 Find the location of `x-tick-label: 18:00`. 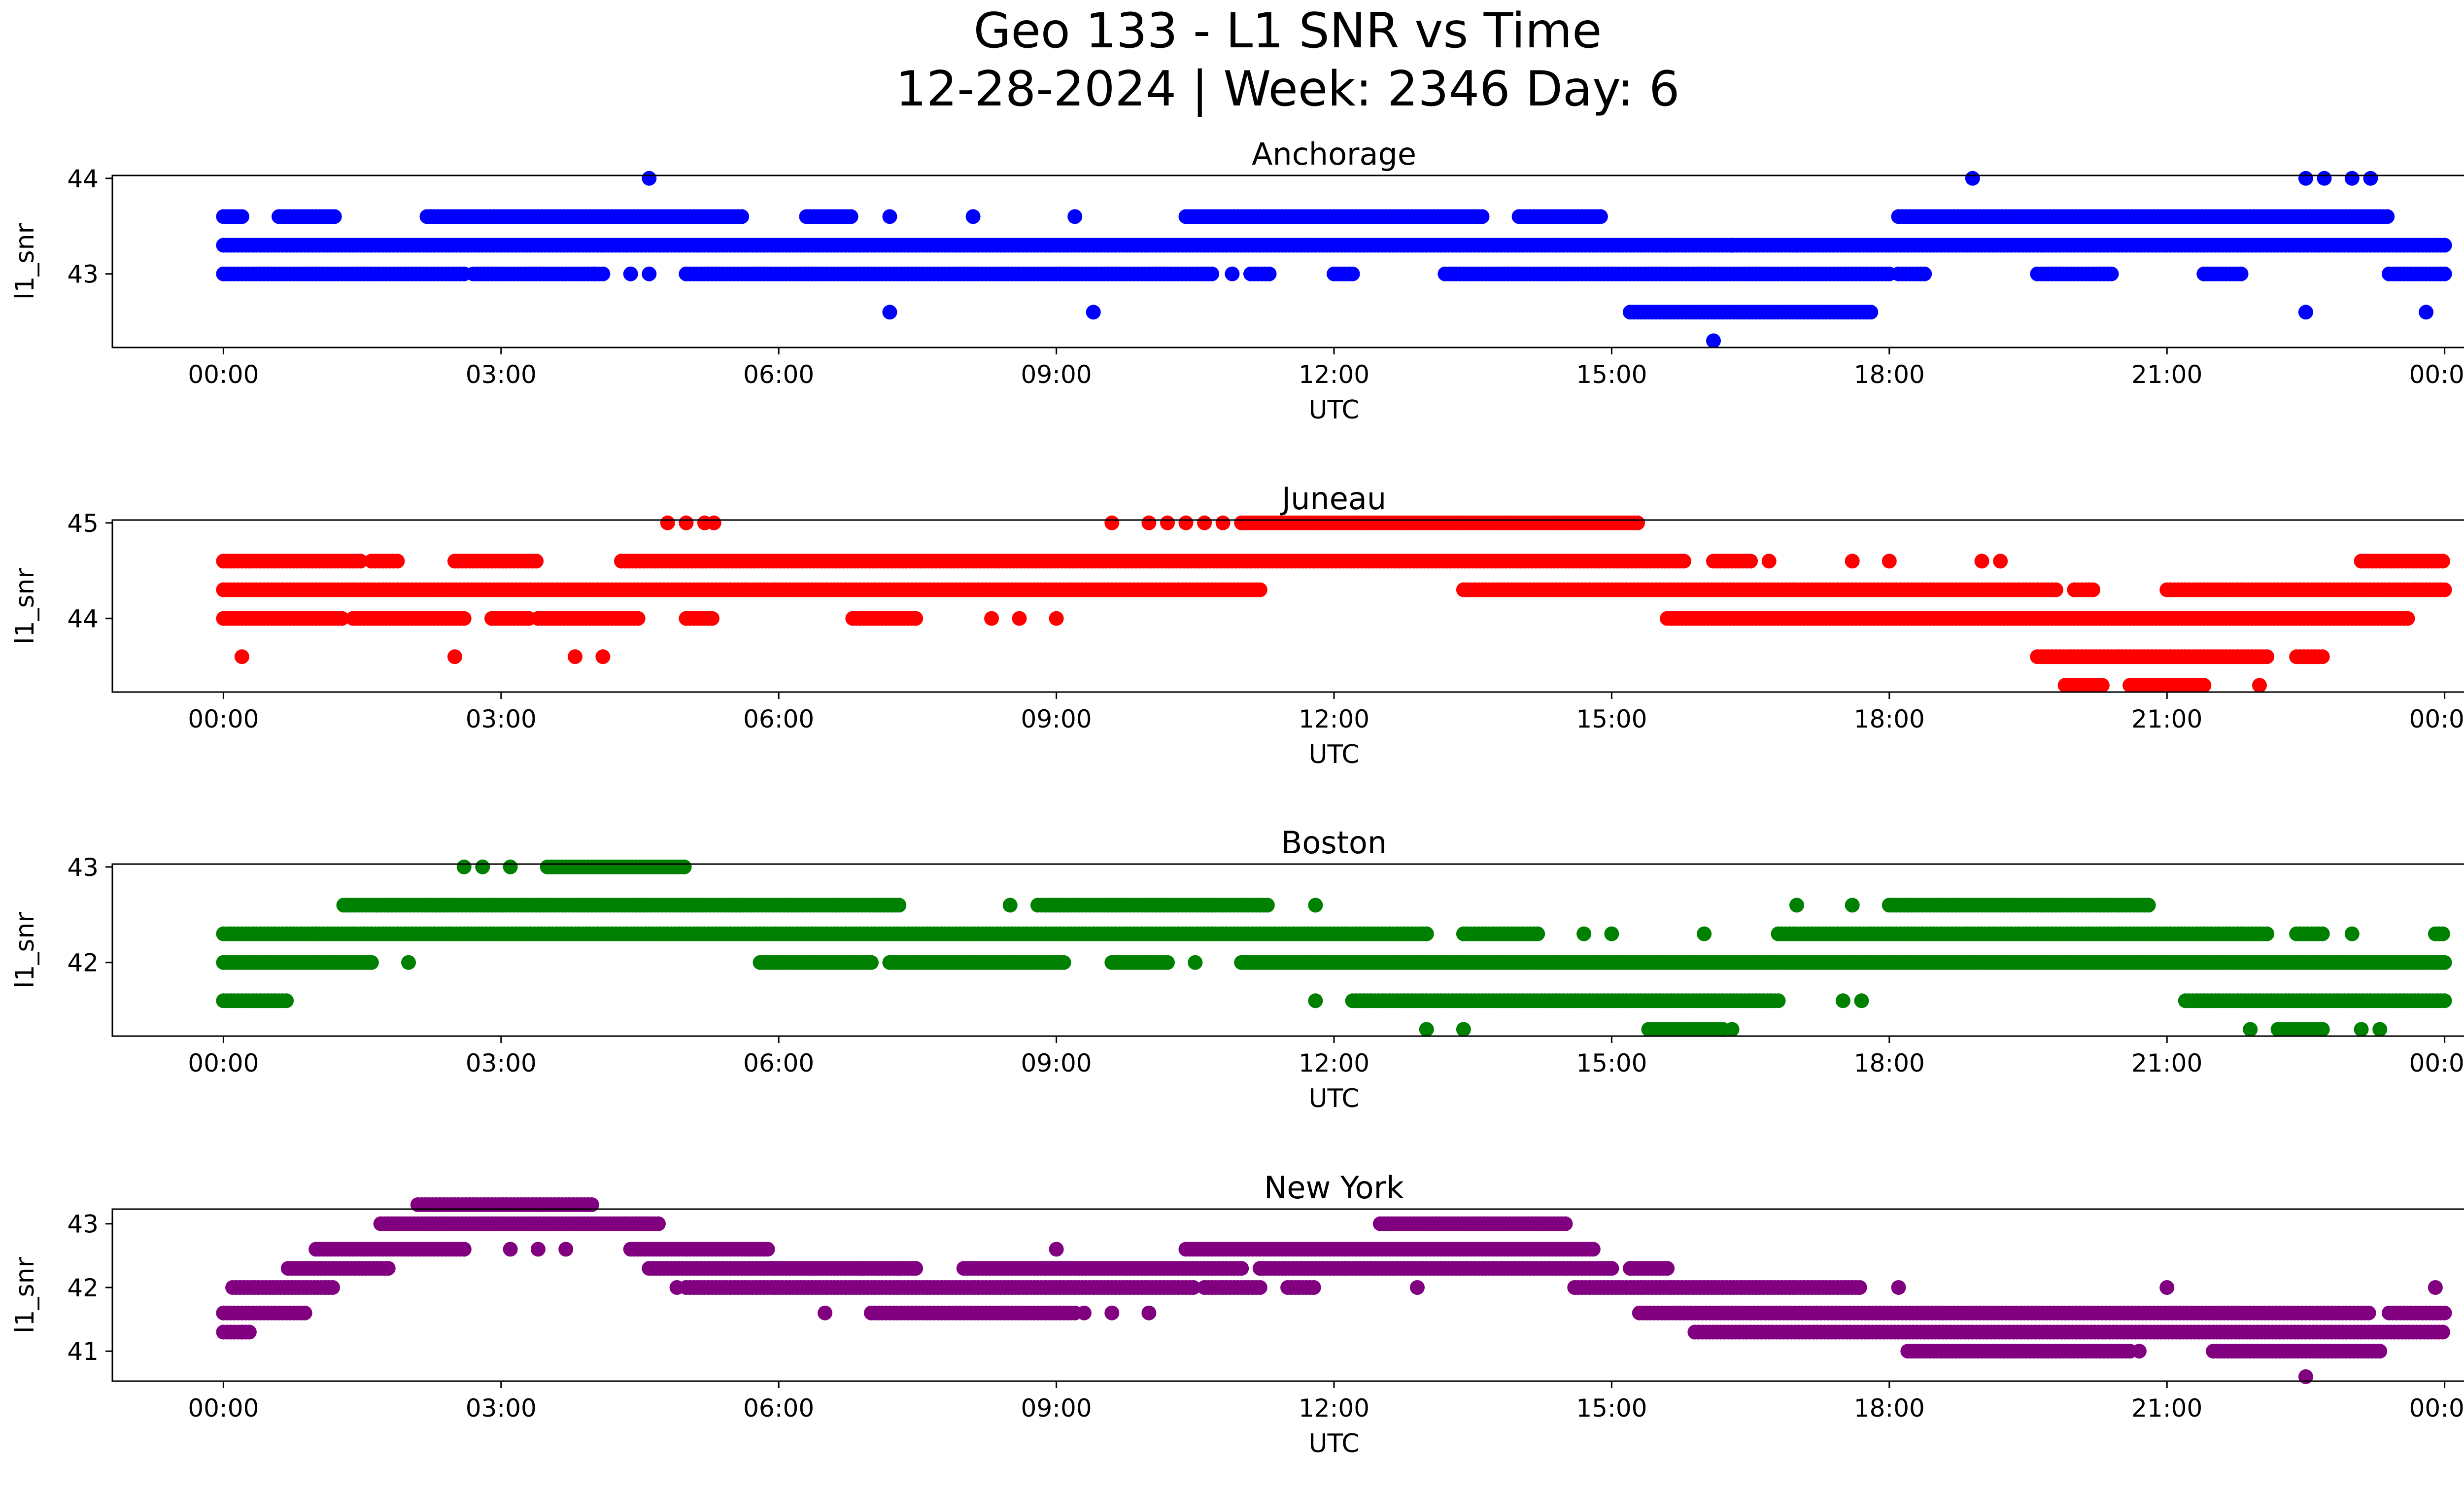

x-tick-label: 18:00 is located at coordinates (1889, 374).